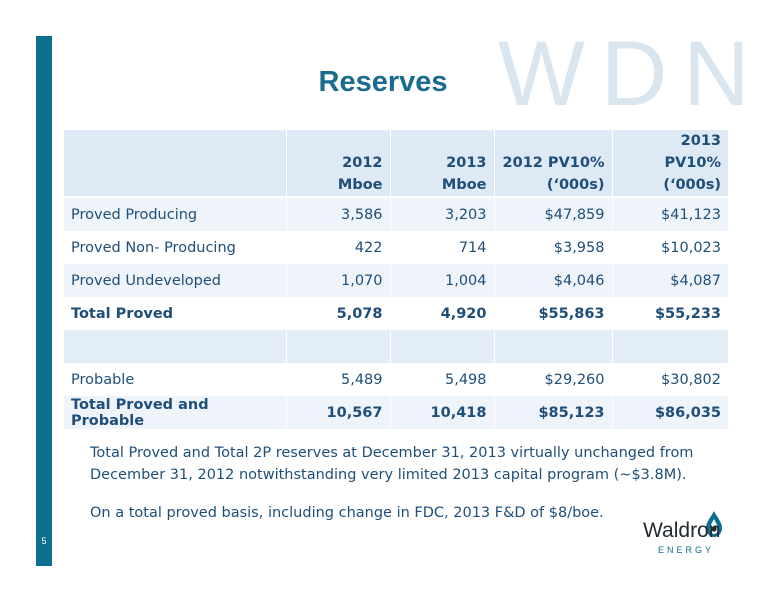 The height and width of the screenshot is (600, 776). I want to click on table-row-total-proved: Total Proved 5,078 4,920 $55,863 $55,233, so click(396, 313).